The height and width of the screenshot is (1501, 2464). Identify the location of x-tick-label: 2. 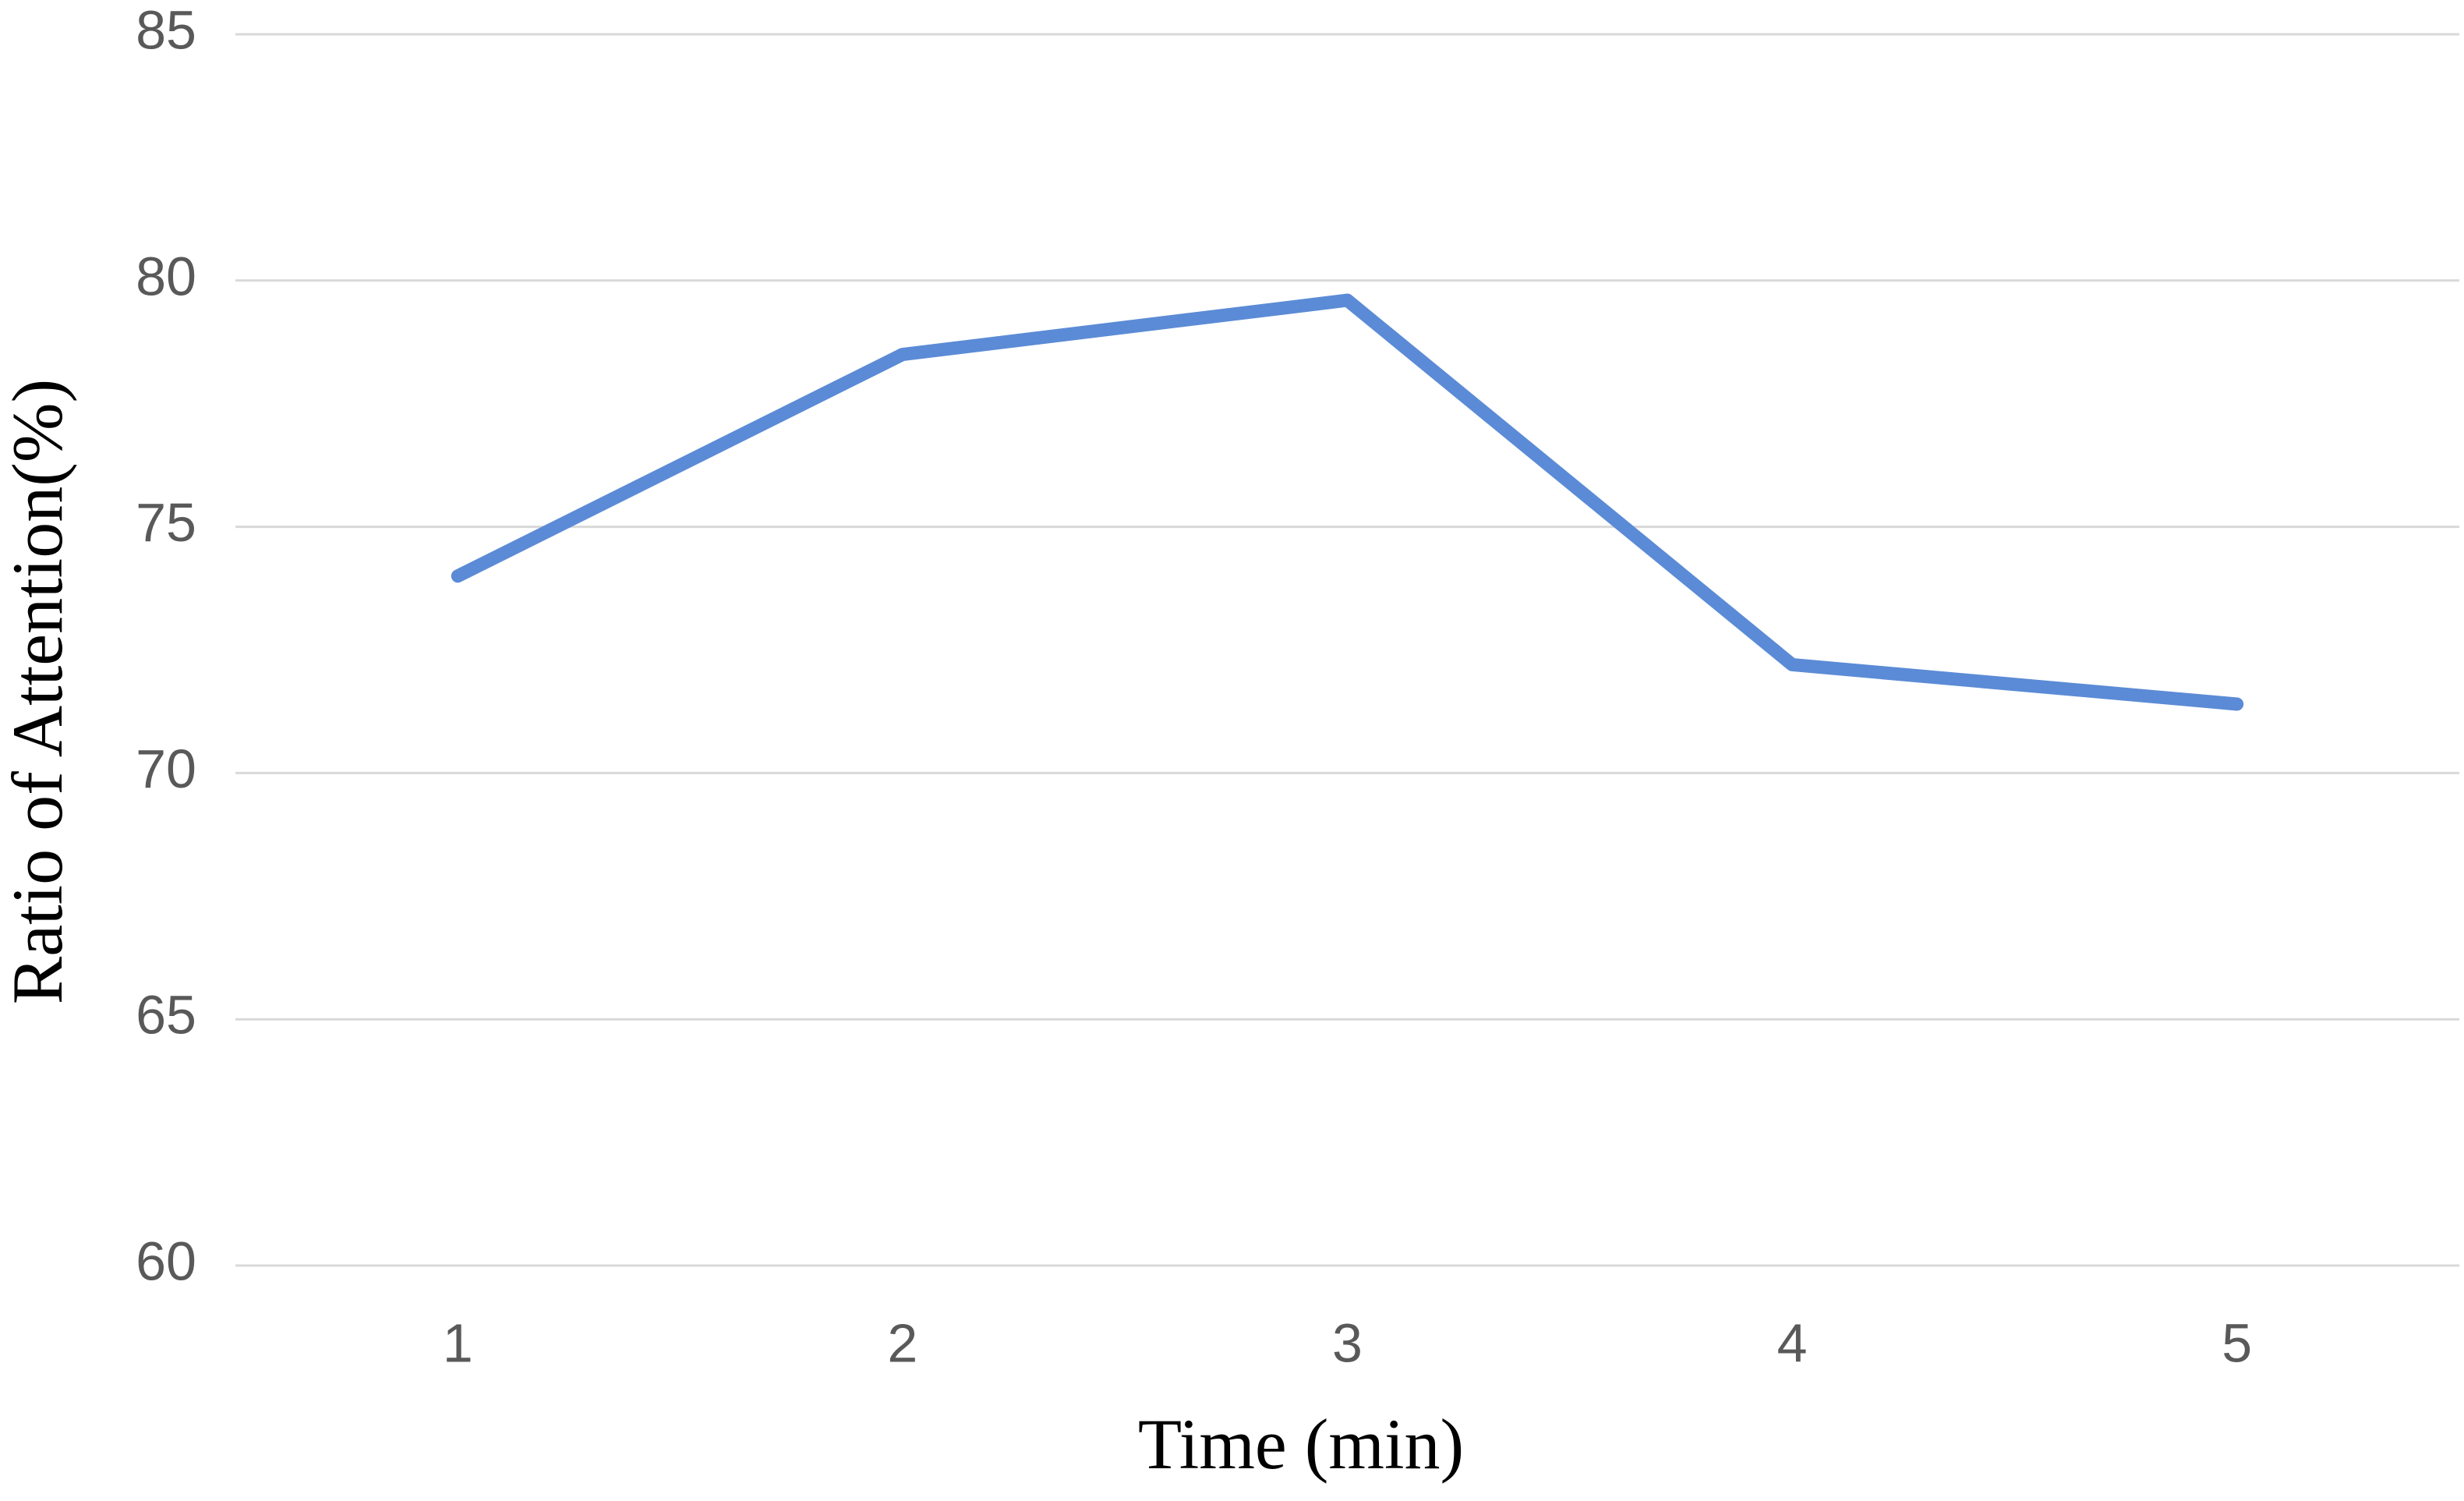
(902, 1342).